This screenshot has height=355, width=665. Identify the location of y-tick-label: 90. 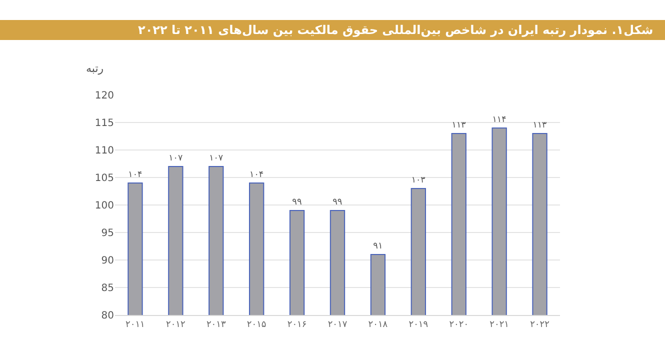
(107, 261).